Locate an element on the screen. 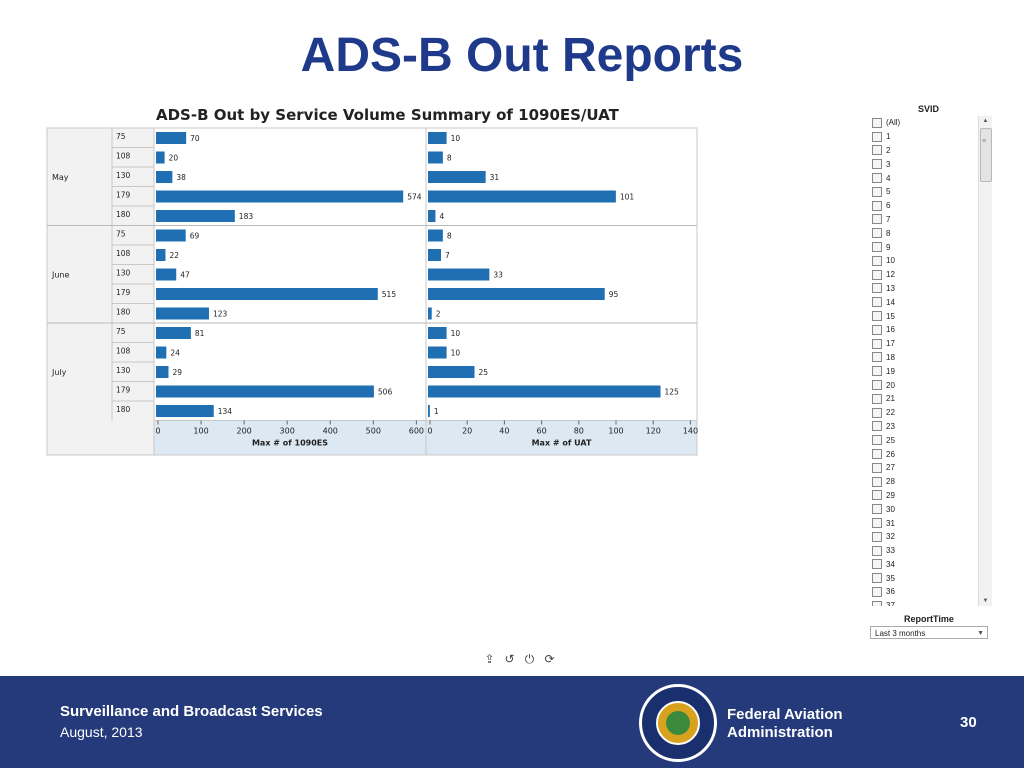  data-label: 69 is located at coordinates (195, 236).